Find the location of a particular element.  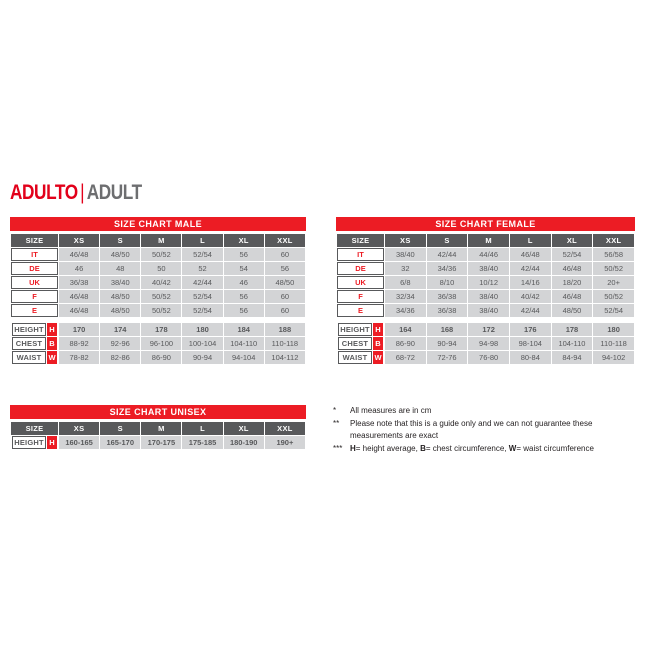

measure-badge-h: H is located at coordinates (52, 442).